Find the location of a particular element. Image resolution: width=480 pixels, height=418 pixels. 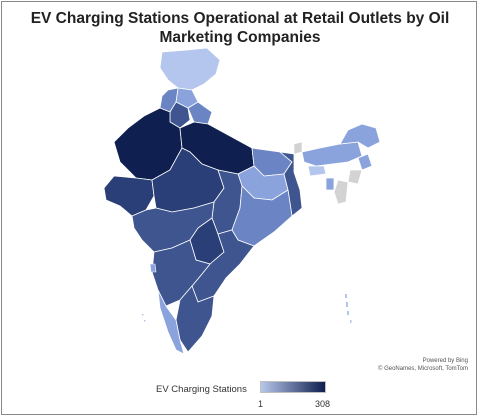

region-nagaland is located at coordinates (365, 162).